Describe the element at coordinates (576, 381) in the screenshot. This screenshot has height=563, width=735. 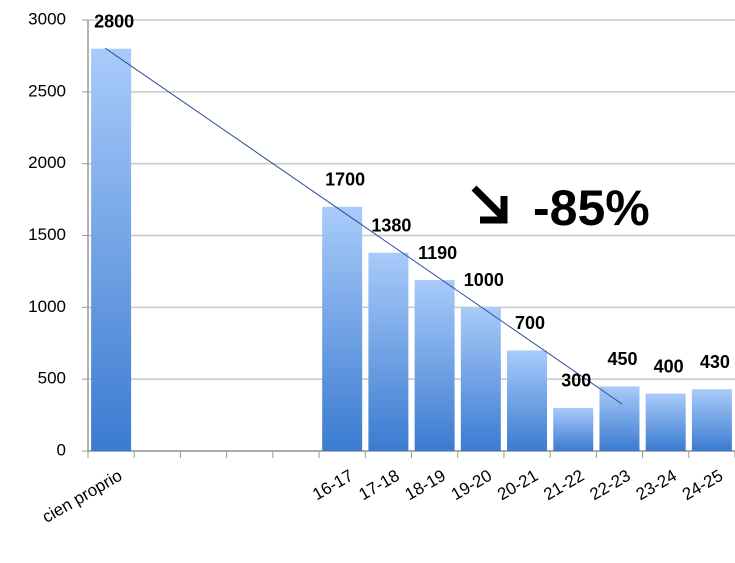
I see `value-label: 300` at that location.